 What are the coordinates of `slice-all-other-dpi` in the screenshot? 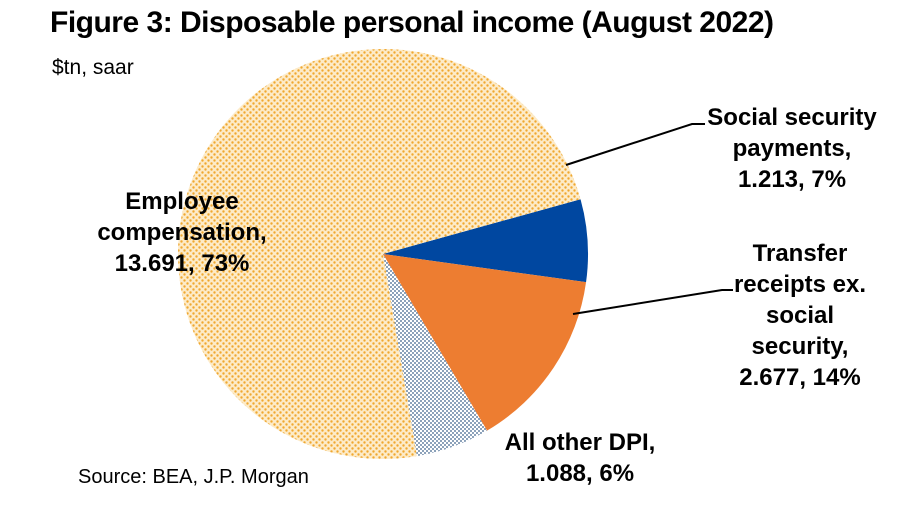 It's located at (435, 355).